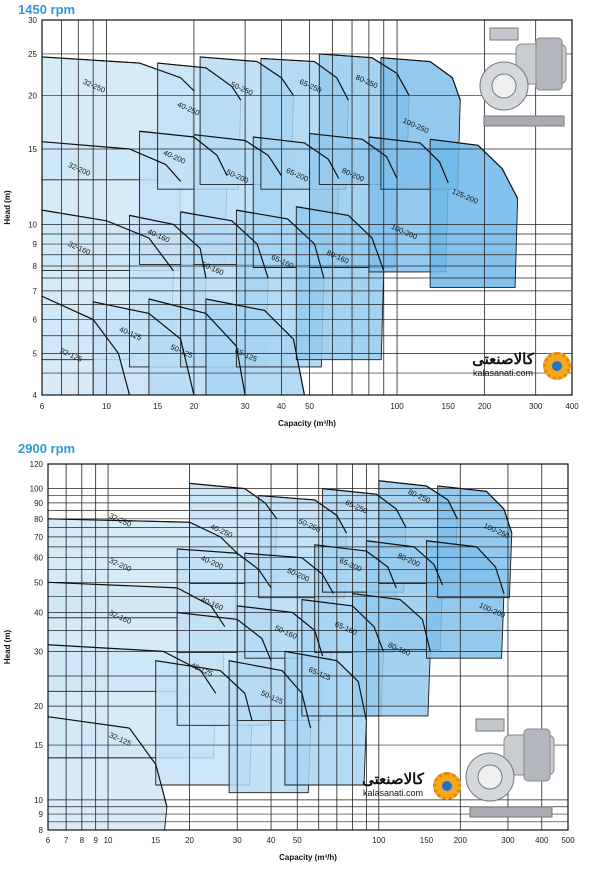 The height and width of the screenshot is (872, 591). I want to click on brand-logo-bottom: کالاصنعتی kalasanati.com, so click(393, 784).